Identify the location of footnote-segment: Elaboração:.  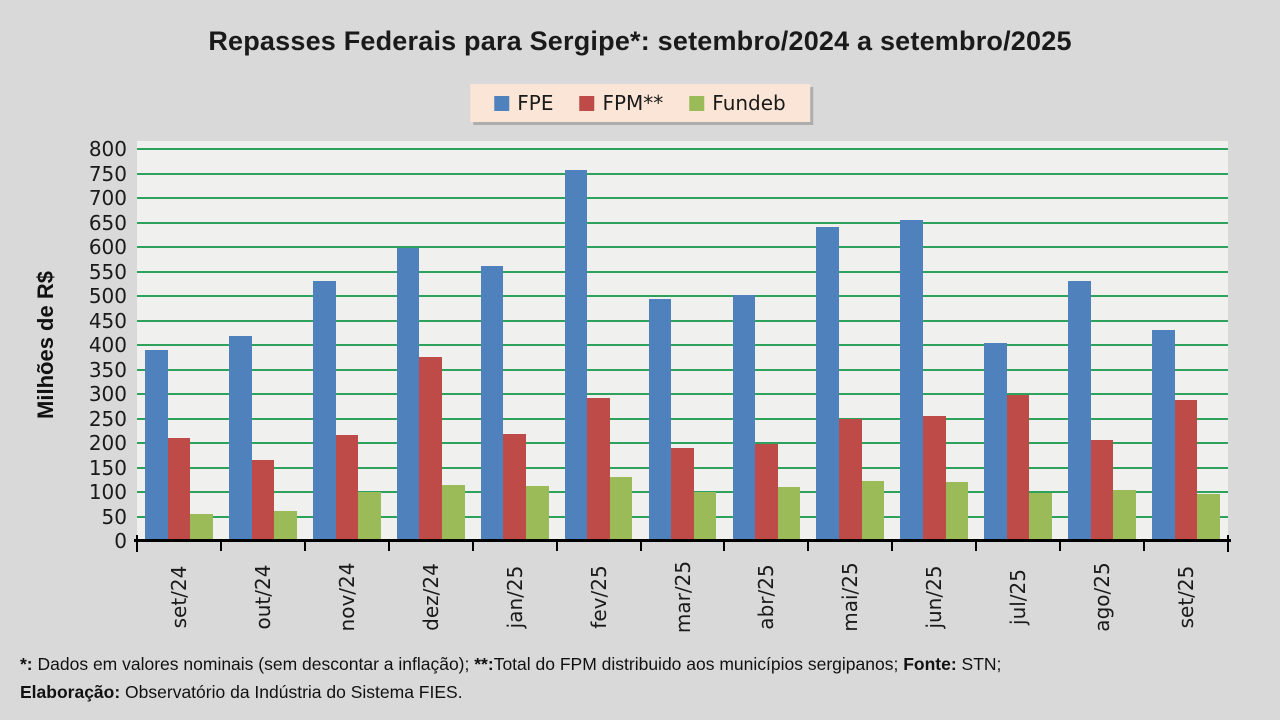
(70, 692).